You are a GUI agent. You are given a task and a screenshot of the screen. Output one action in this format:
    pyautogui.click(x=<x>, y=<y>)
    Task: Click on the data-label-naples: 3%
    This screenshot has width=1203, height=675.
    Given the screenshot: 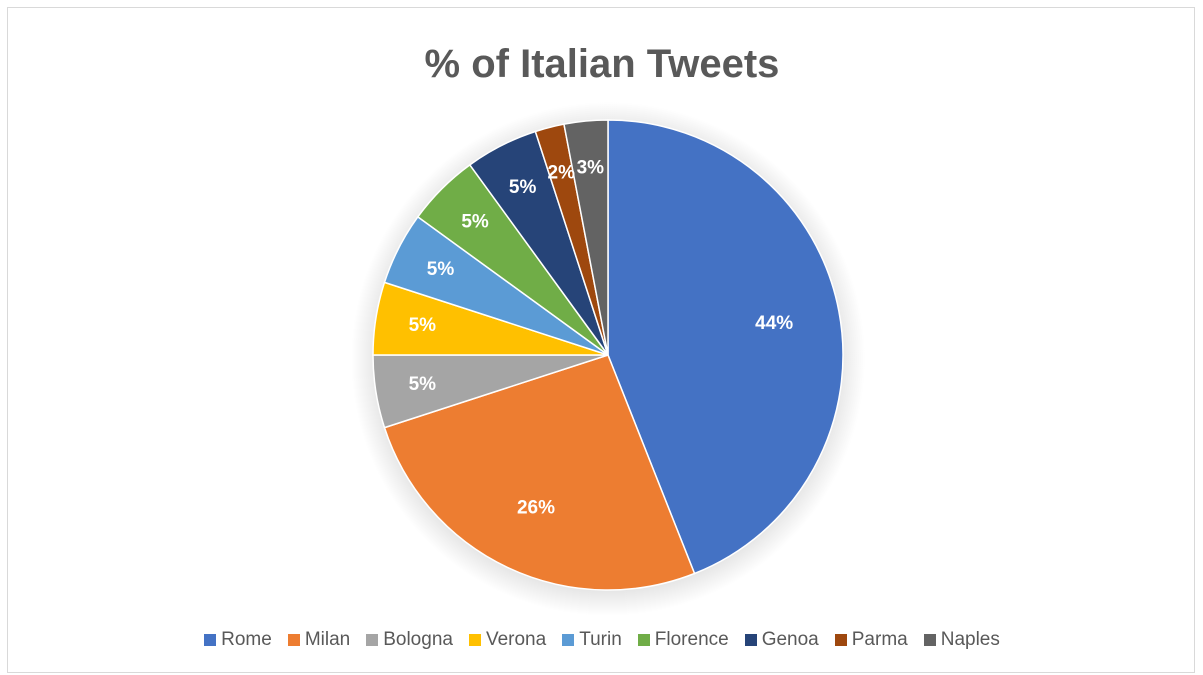 What is the action you would take?
    pyautogui.click(x=591, y=167)
    